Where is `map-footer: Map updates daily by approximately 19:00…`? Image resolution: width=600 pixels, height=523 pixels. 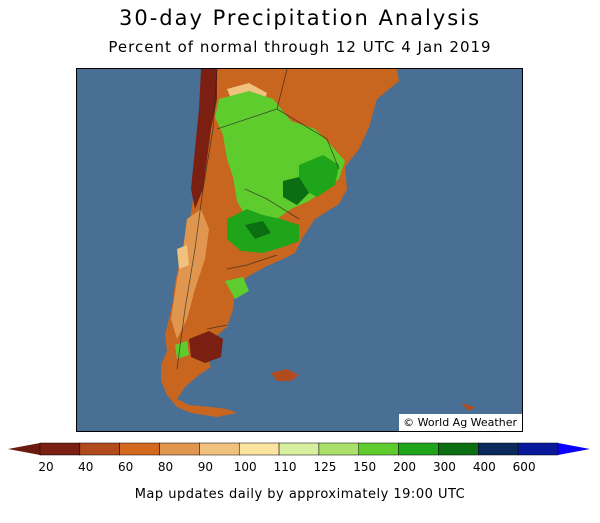 map-footer: Map updates daily by approximately 19:00… is located at coordinates (300, 494).